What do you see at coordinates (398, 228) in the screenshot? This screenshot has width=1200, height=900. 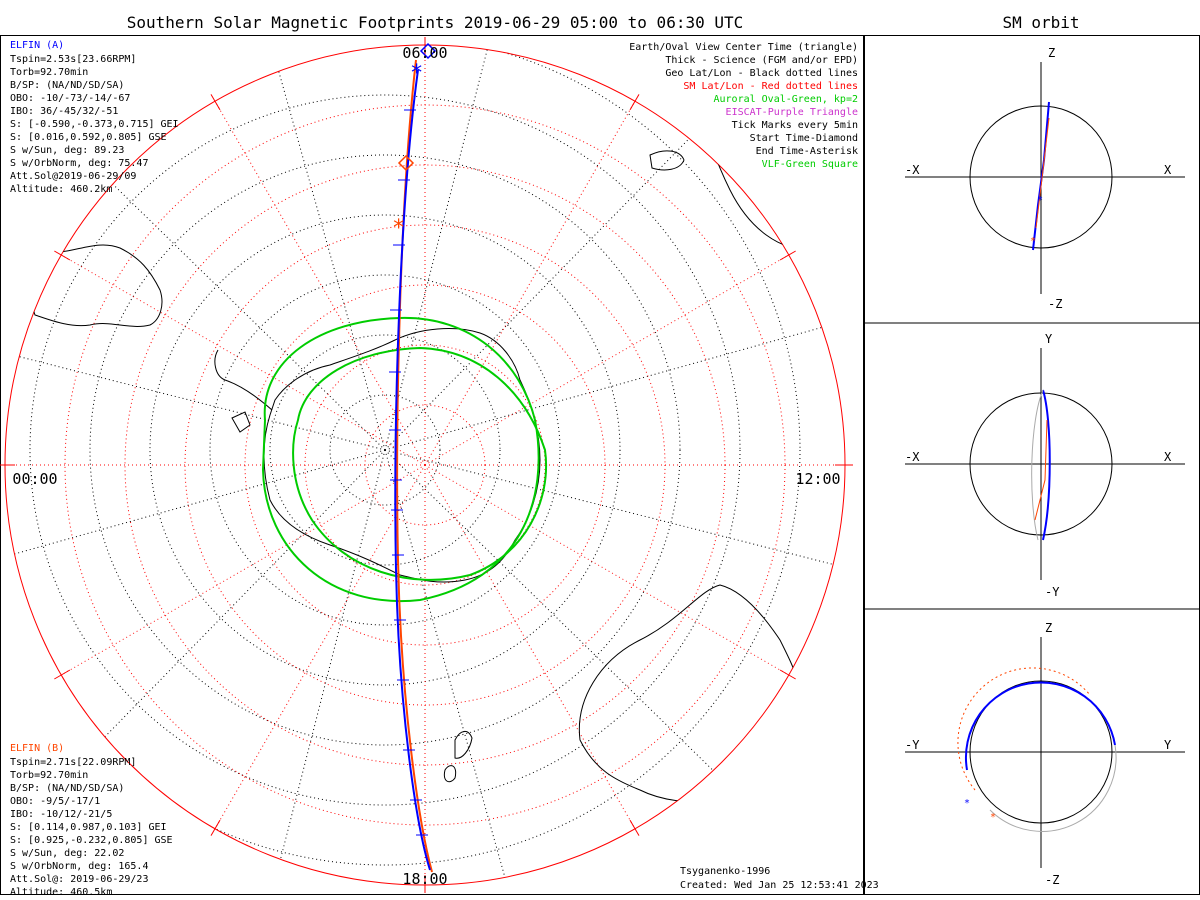 I see `end-asterisk-b: *` at bounding box center [398, 228].